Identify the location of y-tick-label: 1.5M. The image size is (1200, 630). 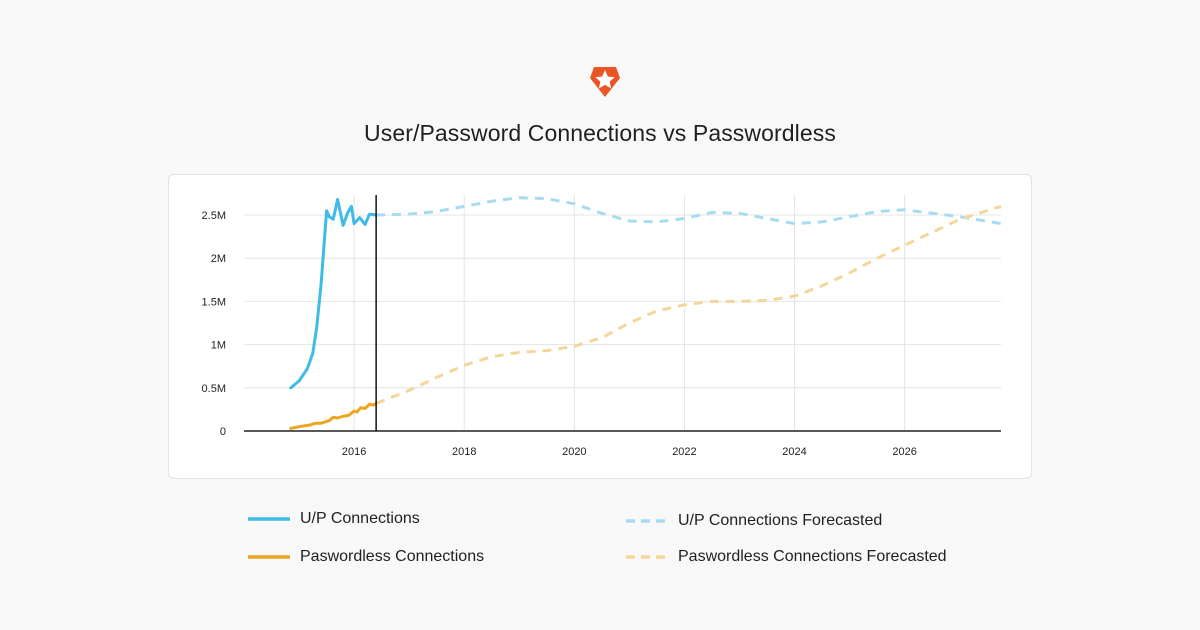
(214, 302).